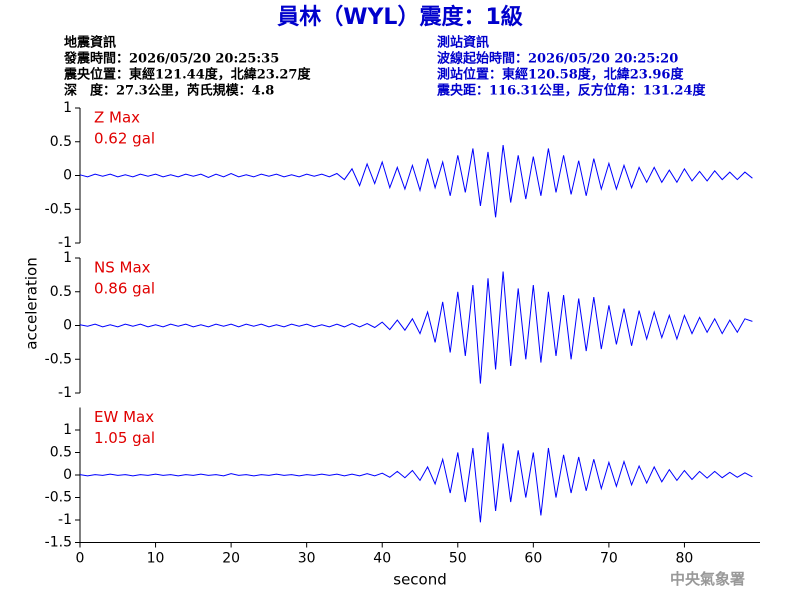 The image size is (800, 600). What do you see at coordinates (122, 268) in the screenshot?
I see `max-label: NS Max` at bounding box center [122, 268].